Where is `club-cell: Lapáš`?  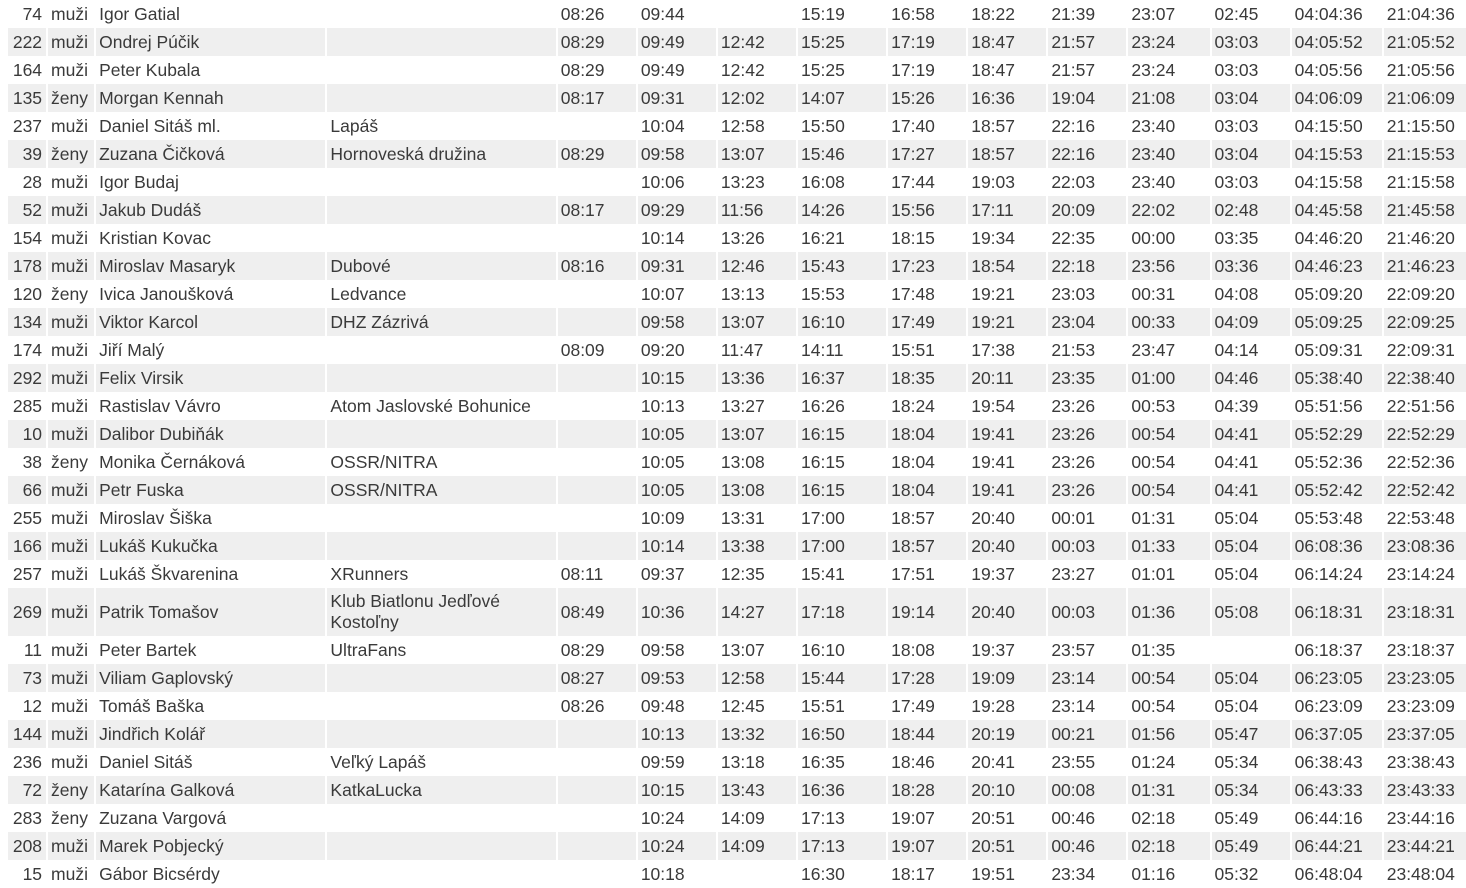 club-cell: Lapáš is located at coordinates (354, 125).